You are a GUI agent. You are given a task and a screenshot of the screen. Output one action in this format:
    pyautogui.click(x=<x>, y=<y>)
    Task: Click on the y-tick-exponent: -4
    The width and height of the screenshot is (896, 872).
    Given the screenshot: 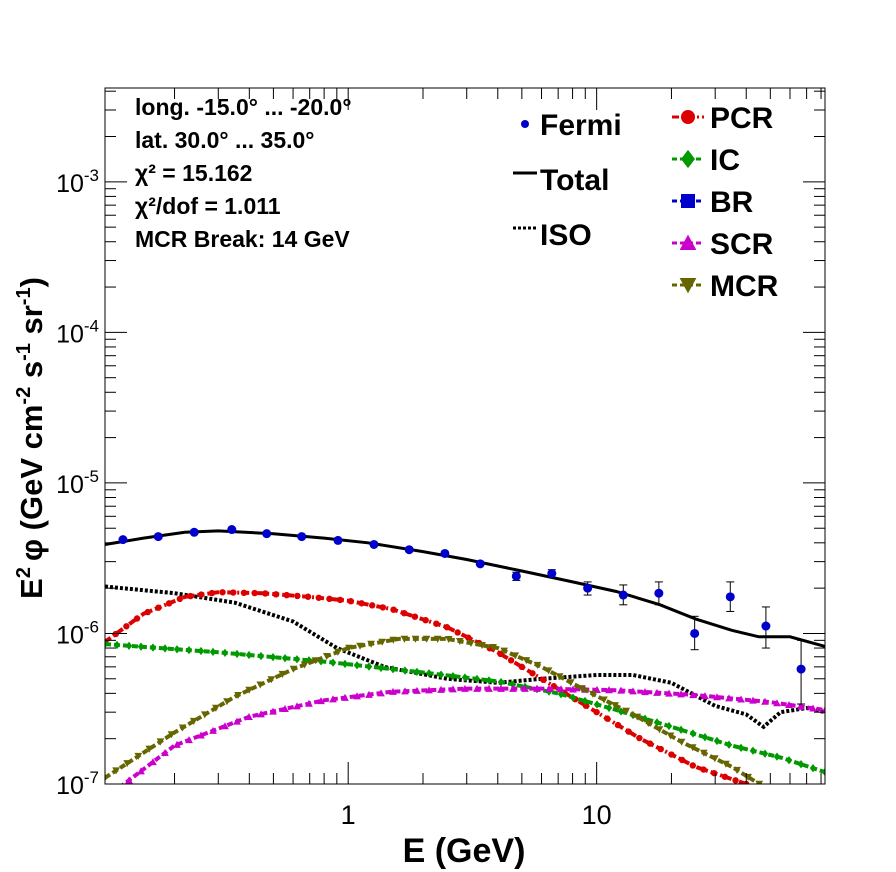 What is the action you would take?
    pyautogui.click(x=91, y=325)
    